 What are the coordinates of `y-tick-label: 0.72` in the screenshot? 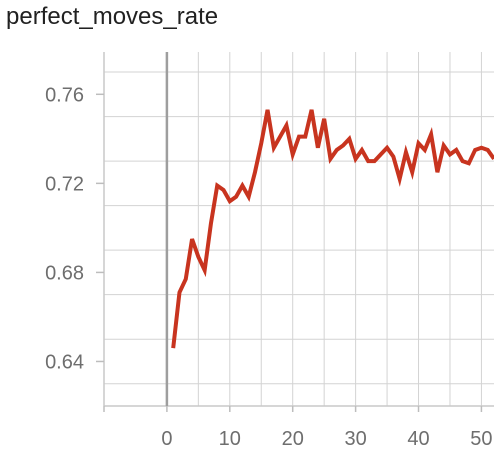 It's located at (64, 184).